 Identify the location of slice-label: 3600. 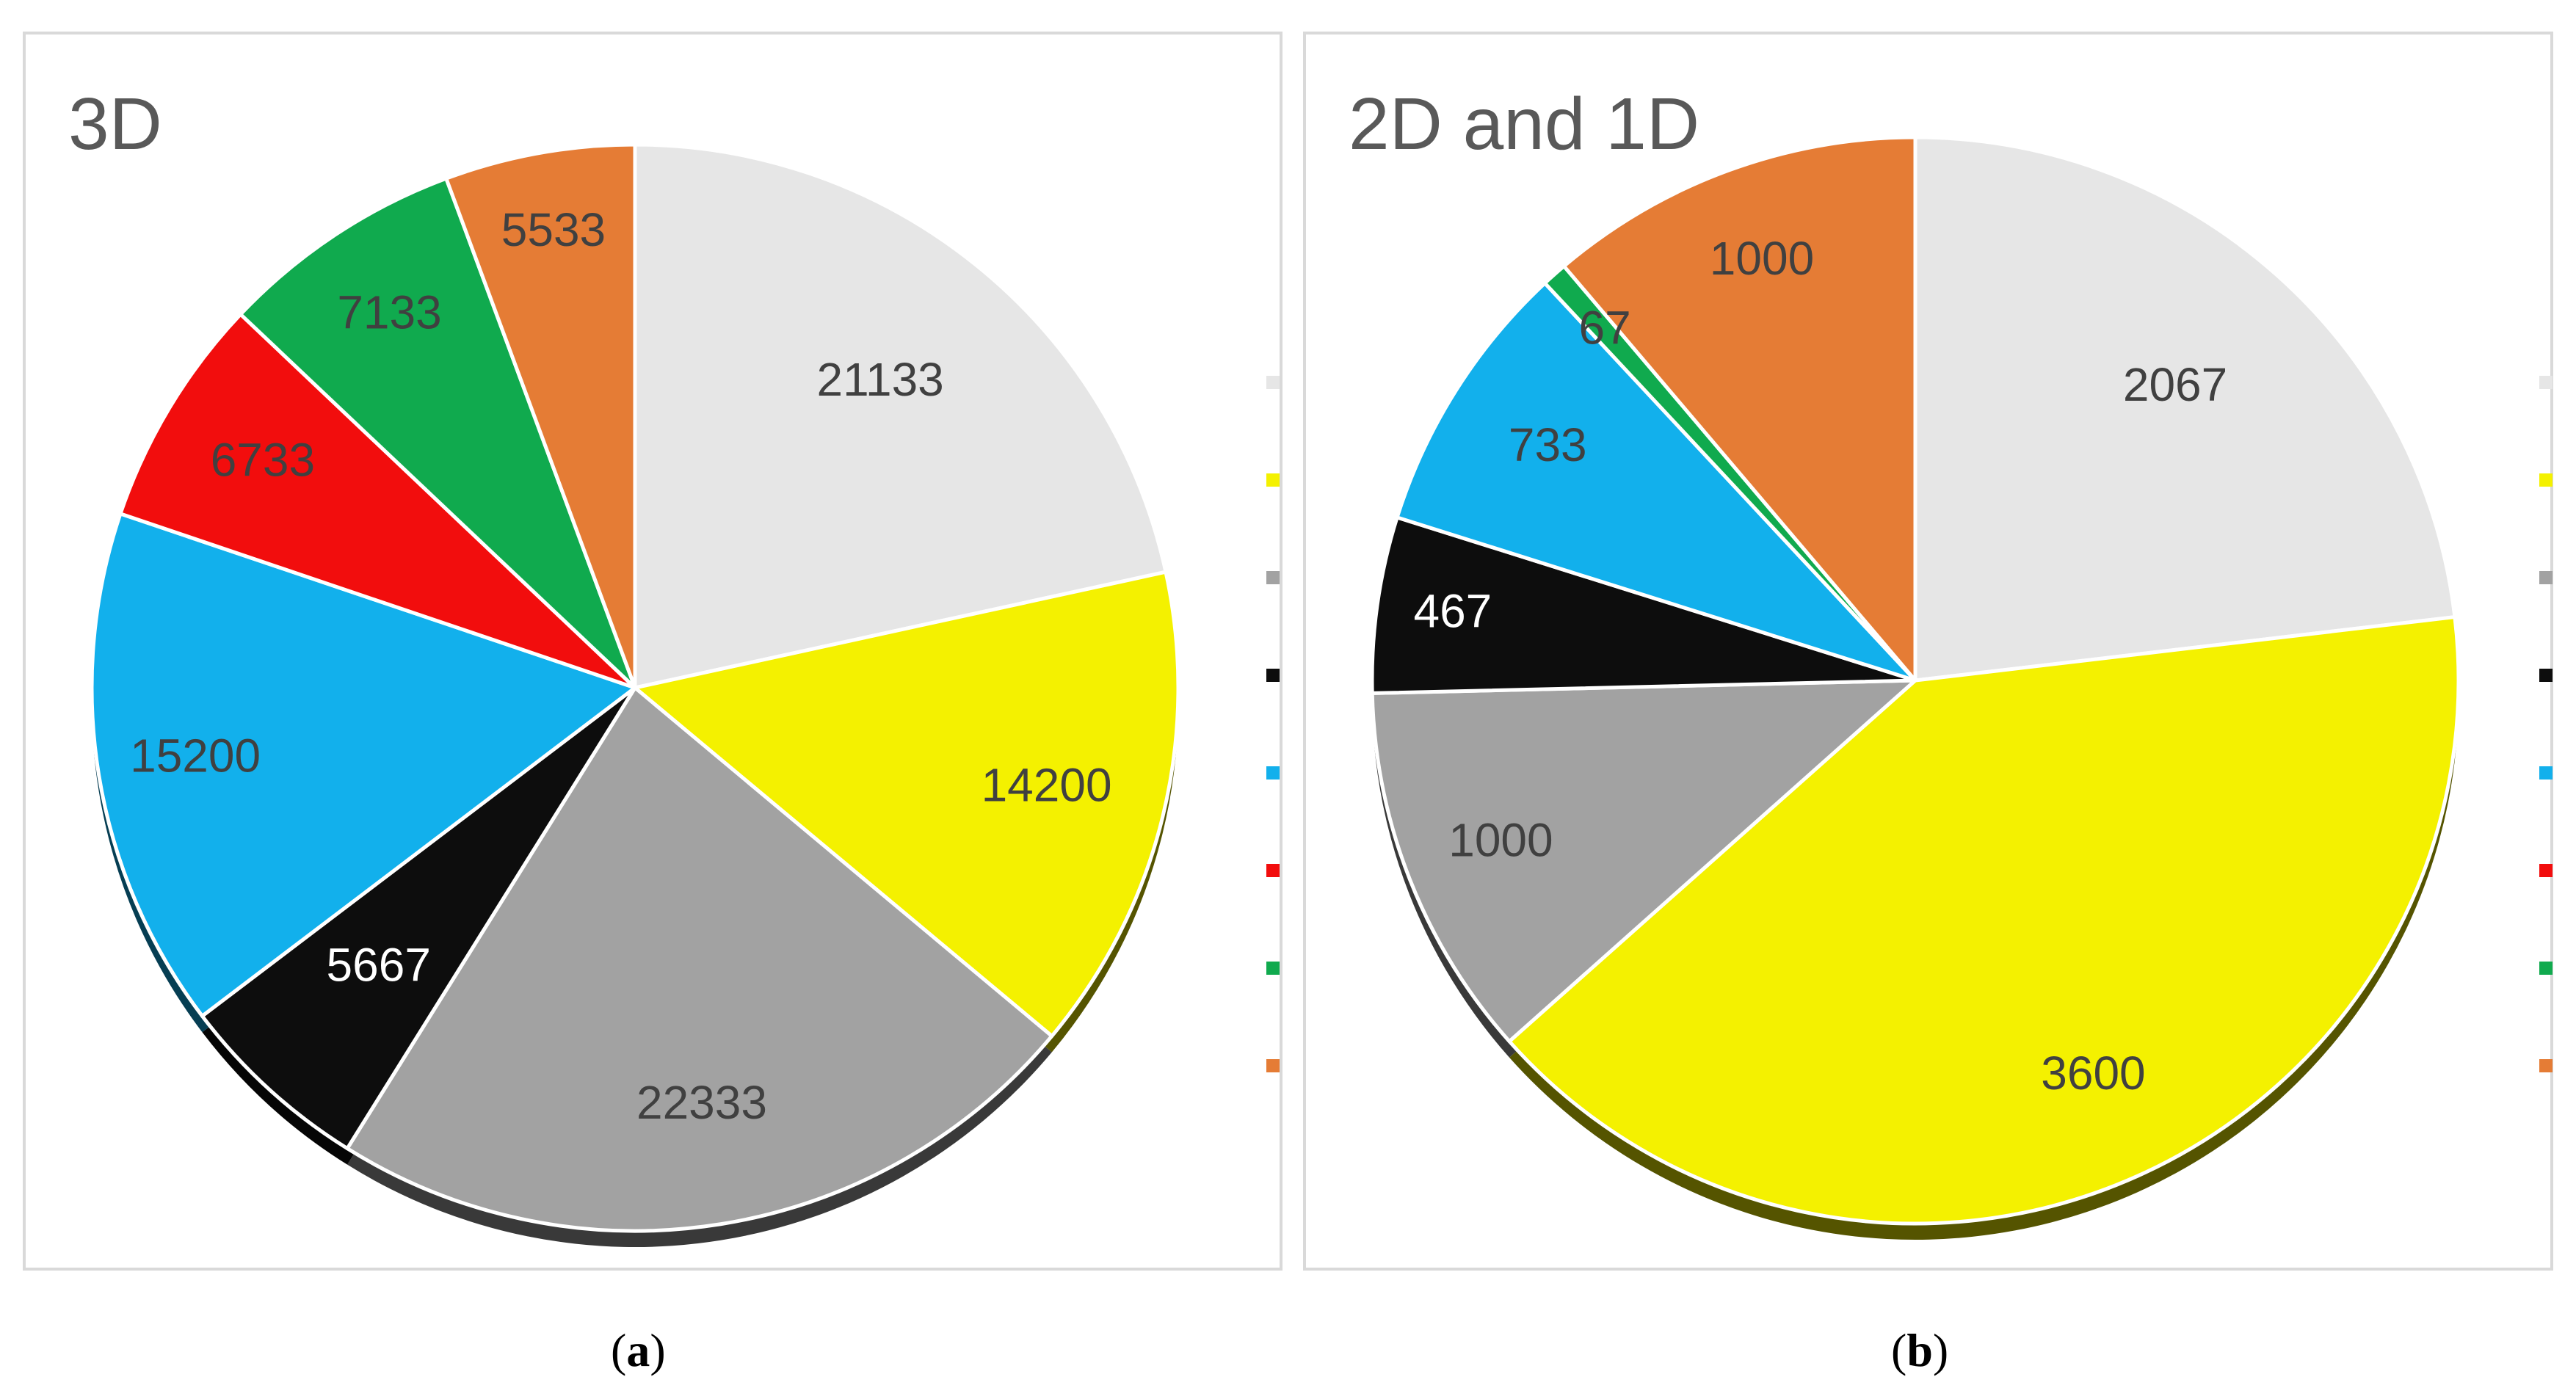
(2093, 1073).